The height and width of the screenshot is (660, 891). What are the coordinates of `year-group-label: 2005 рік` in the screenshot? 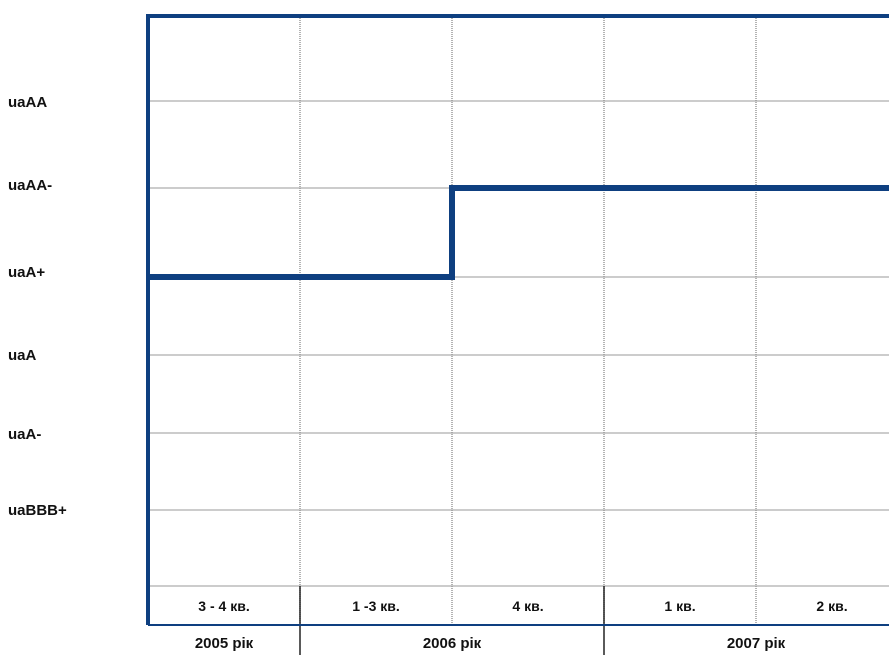 It's located at (224, 643).